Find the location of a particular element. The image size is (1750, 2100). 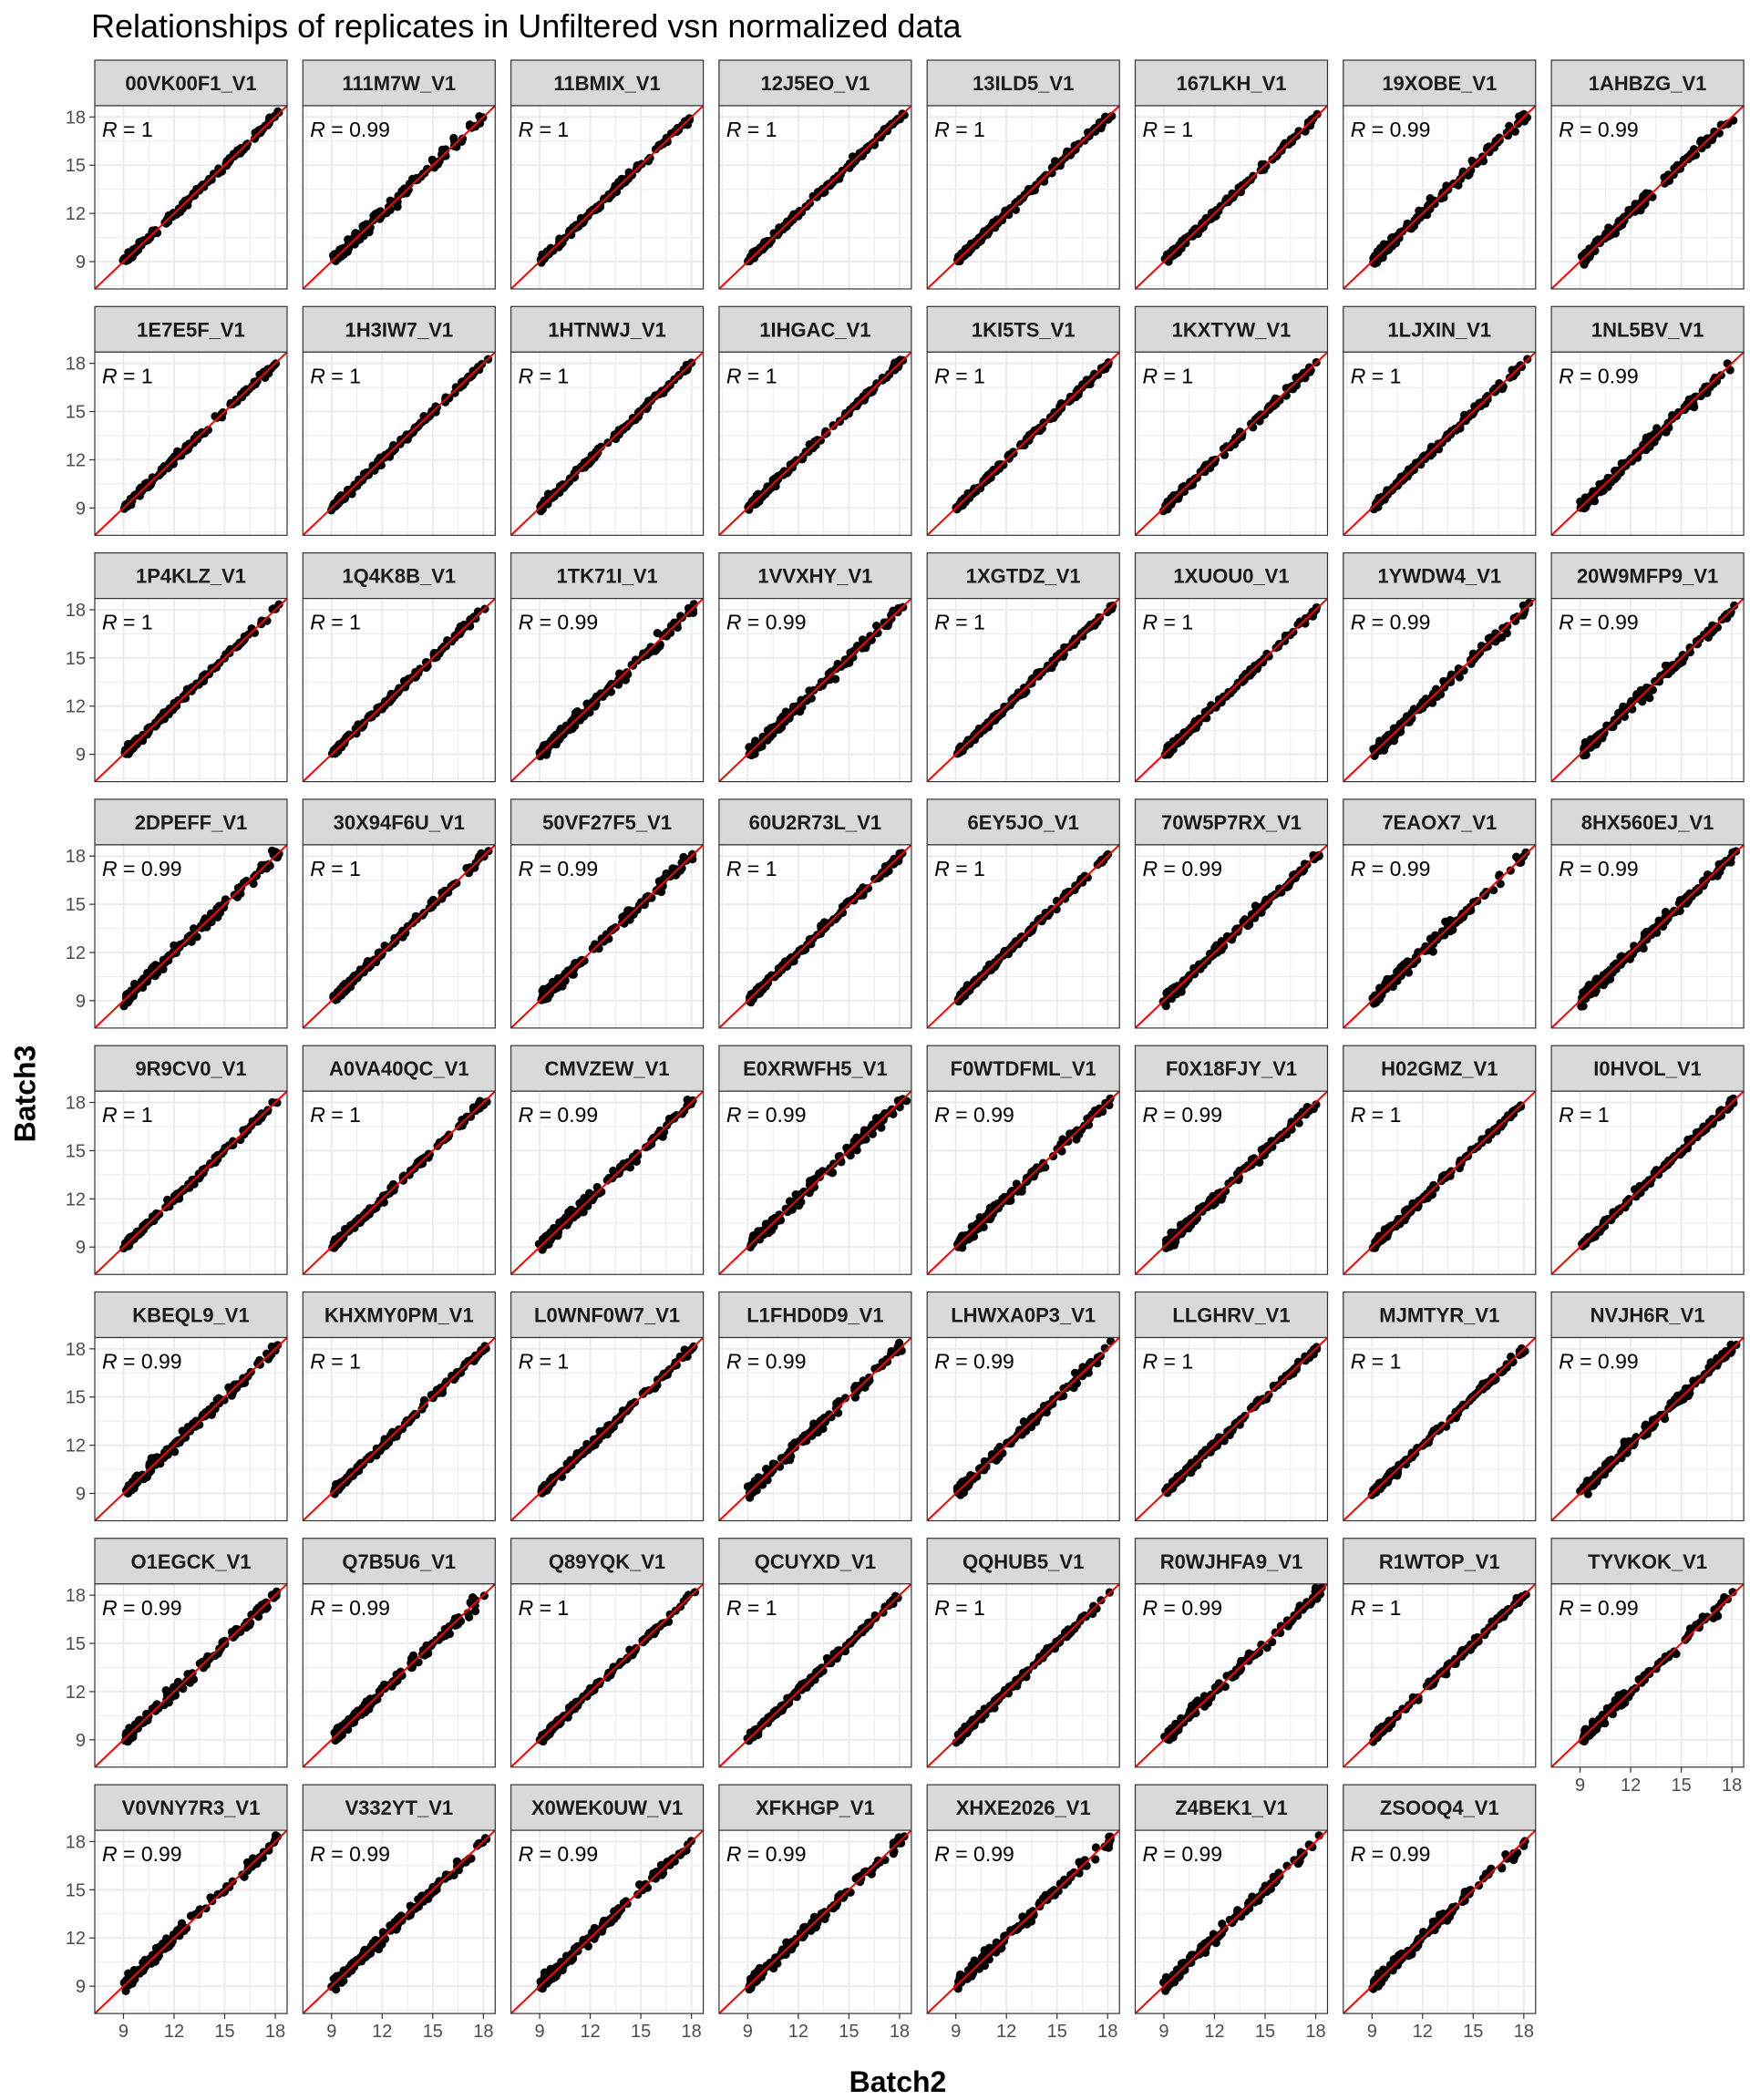

facet-strip-label: 60U2R73L_V1 is located at coordinates (816, 823).